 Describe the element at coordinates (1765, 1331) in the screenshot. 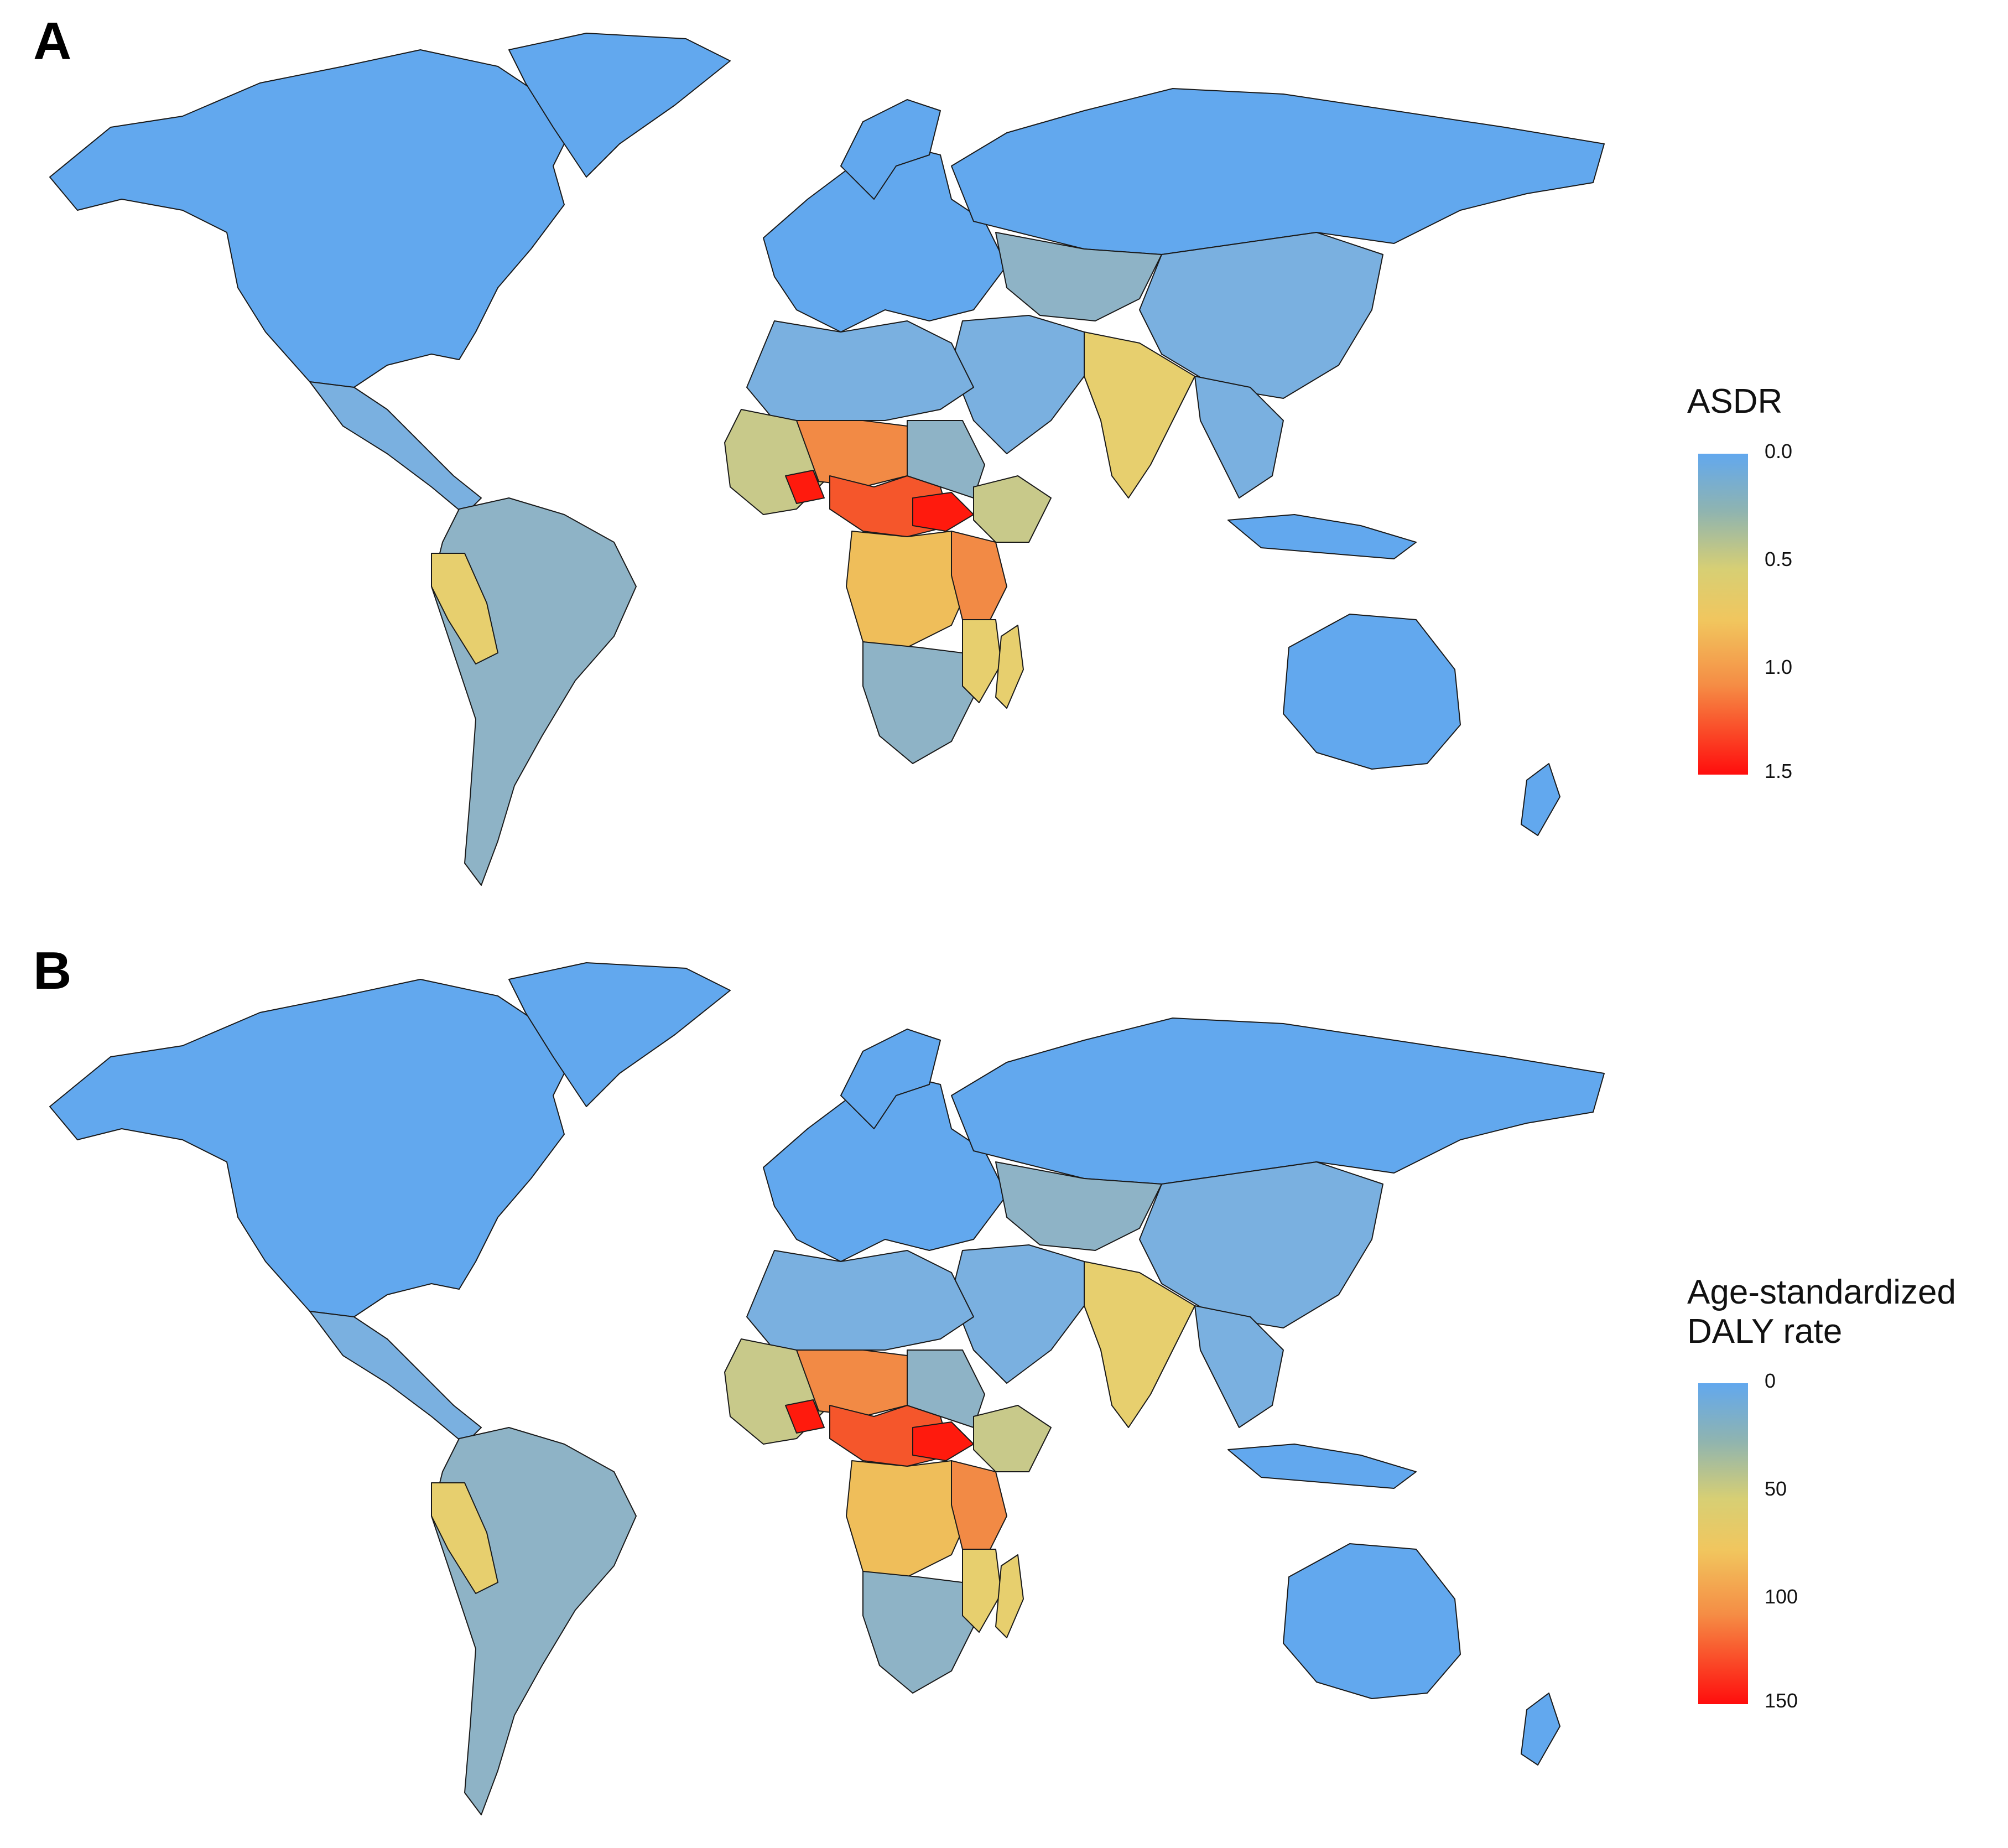

I see `legend-title-line: DALY rate` at that location.